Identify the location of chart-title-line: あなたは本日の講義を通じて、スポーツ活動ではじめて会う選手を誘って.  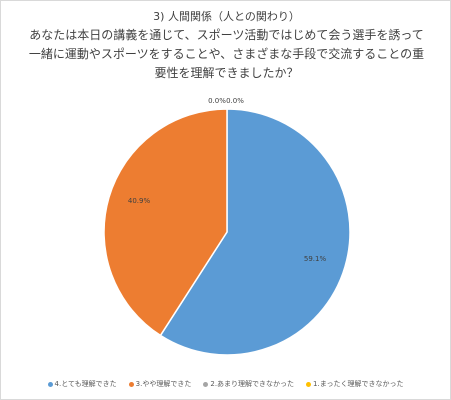
(226, 35).